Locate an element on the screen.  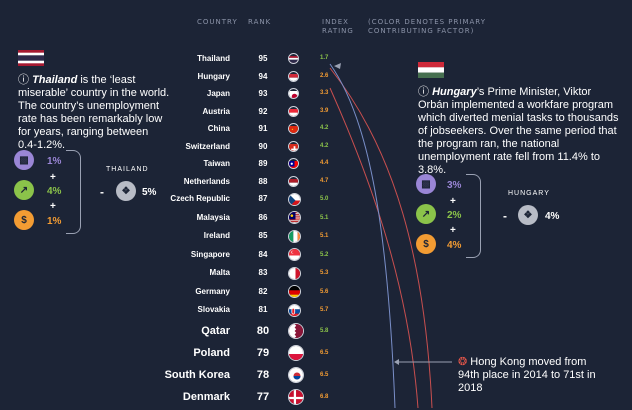
austria-flag-icon is located at coordinates (293, 111).